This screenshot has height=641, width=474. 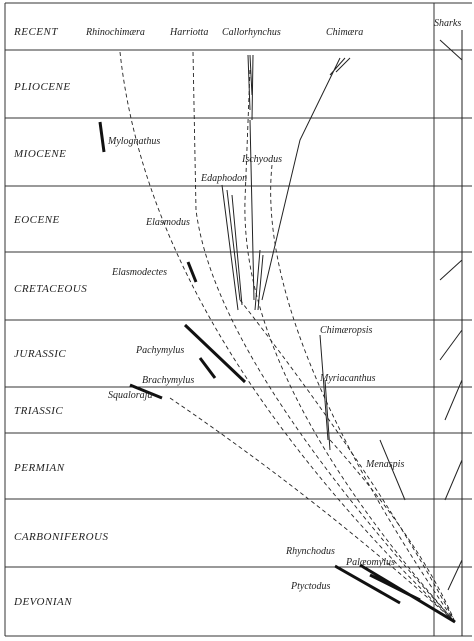 I want to click on taxon-label: Chimæra, so click(x=344, y=32).